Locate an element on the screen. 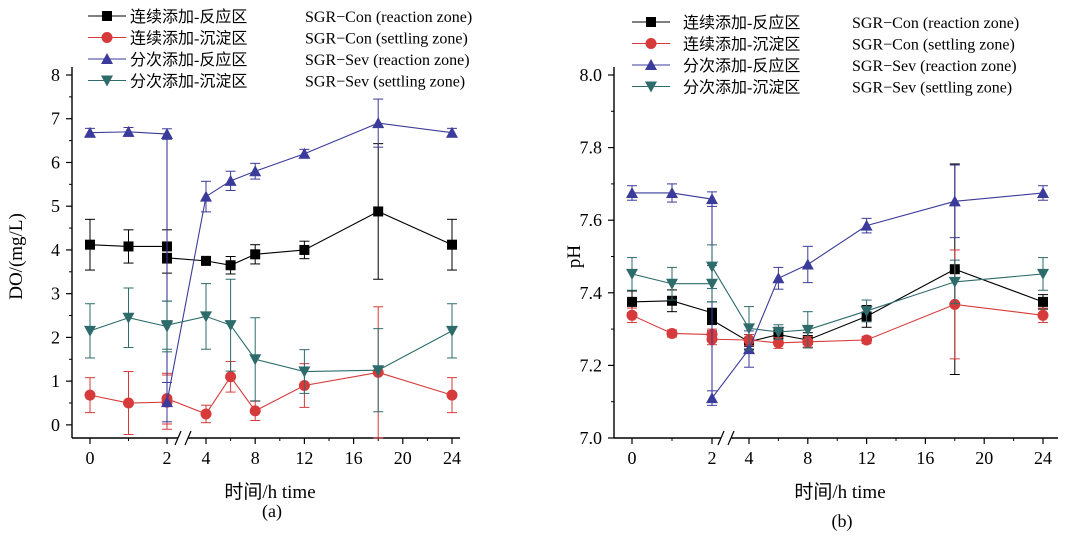 The width and height of the screenshot is (1066, 540). legend-label-en: SGR−Sev (reaction zone) is located at coordinates (387, 60).